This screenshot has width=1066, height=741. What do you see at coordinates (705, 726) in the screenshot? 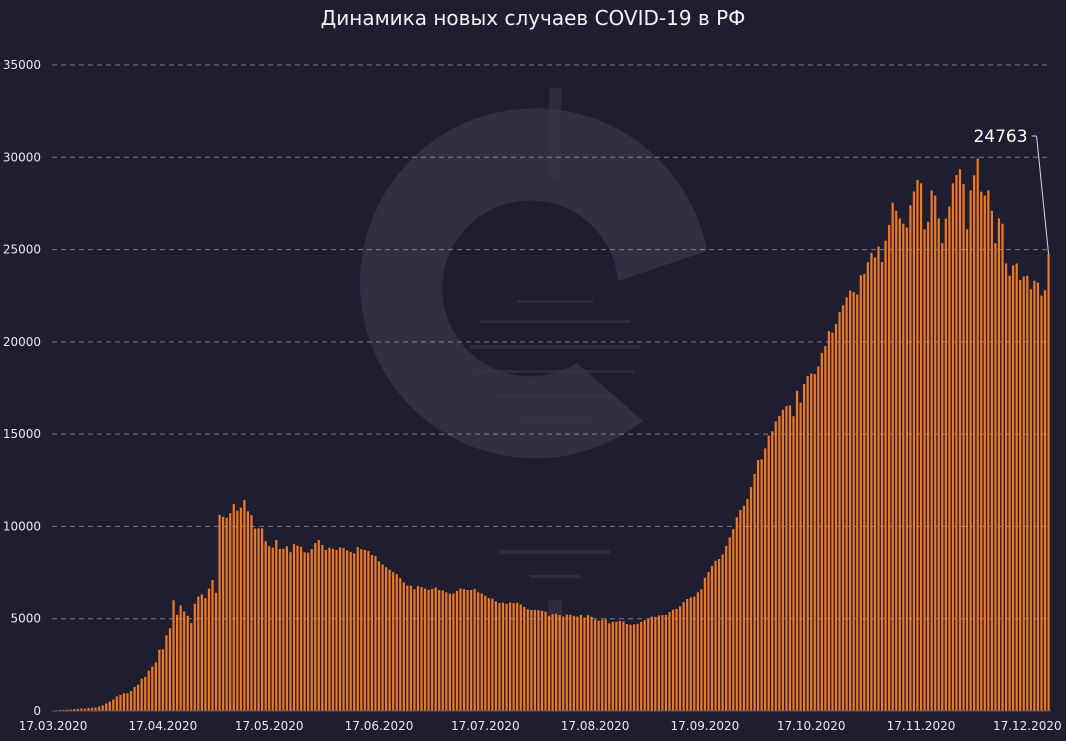
I see `x-tick-label: 17.09.2020` at bounding box center [705, 726].